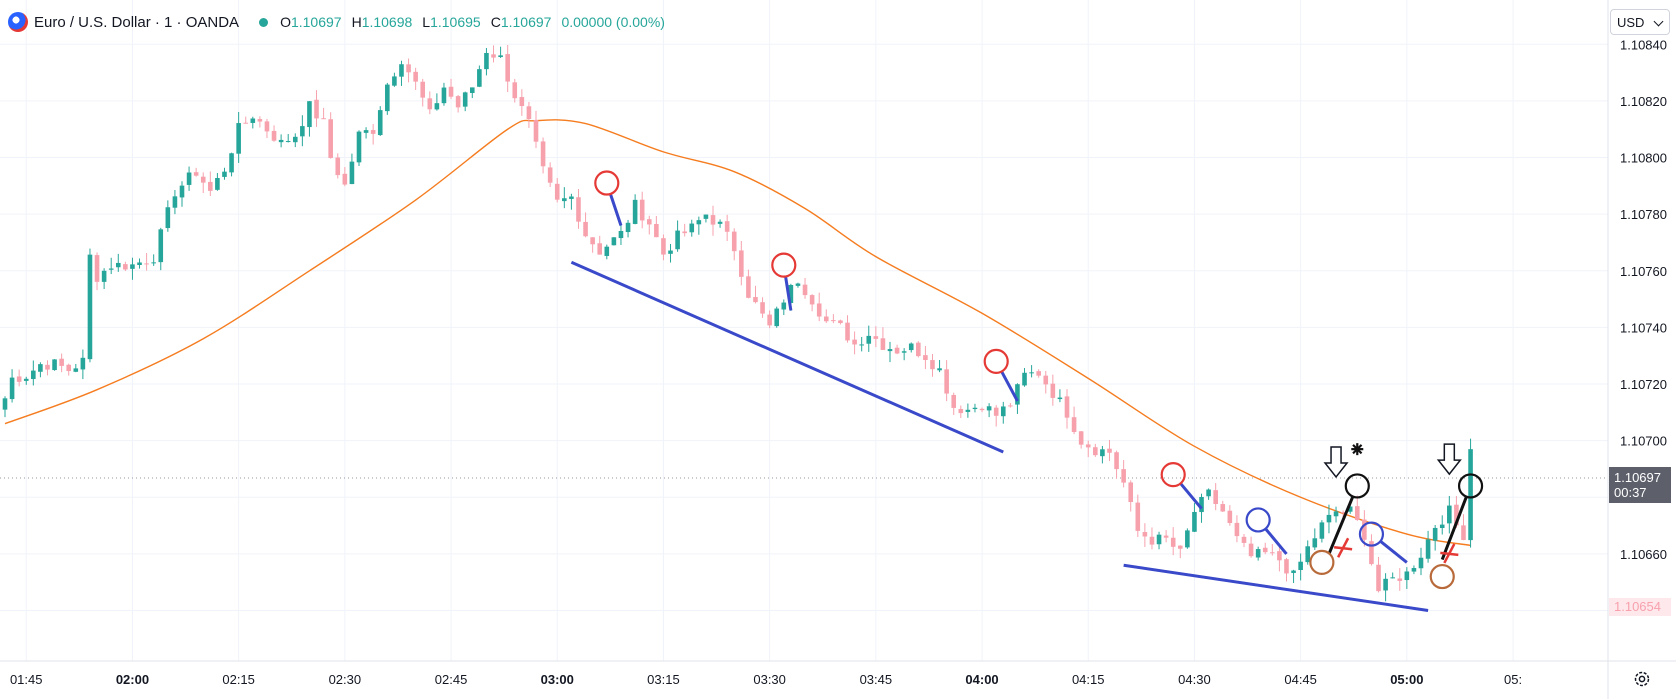 The height and width of the screenshot is (699, 1676). I want to click on time-tick-label: 03:00, so click(557, 679).